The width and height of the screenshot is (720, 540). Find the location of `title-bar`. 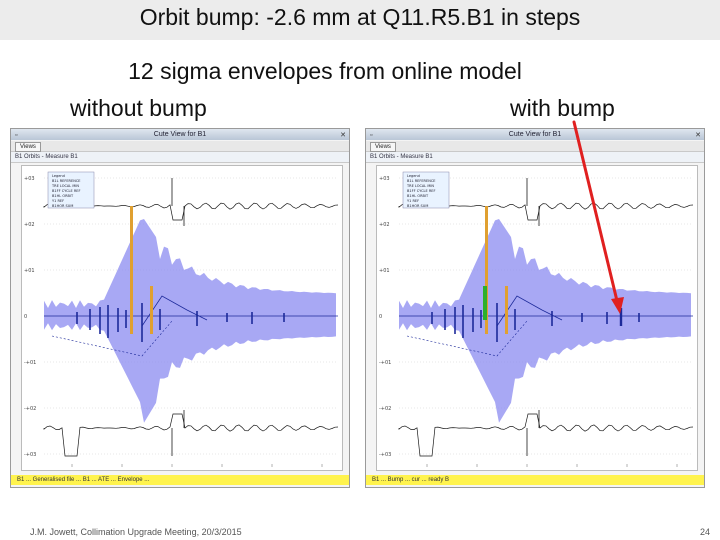

title-bar is located at coordinates (360, 20).